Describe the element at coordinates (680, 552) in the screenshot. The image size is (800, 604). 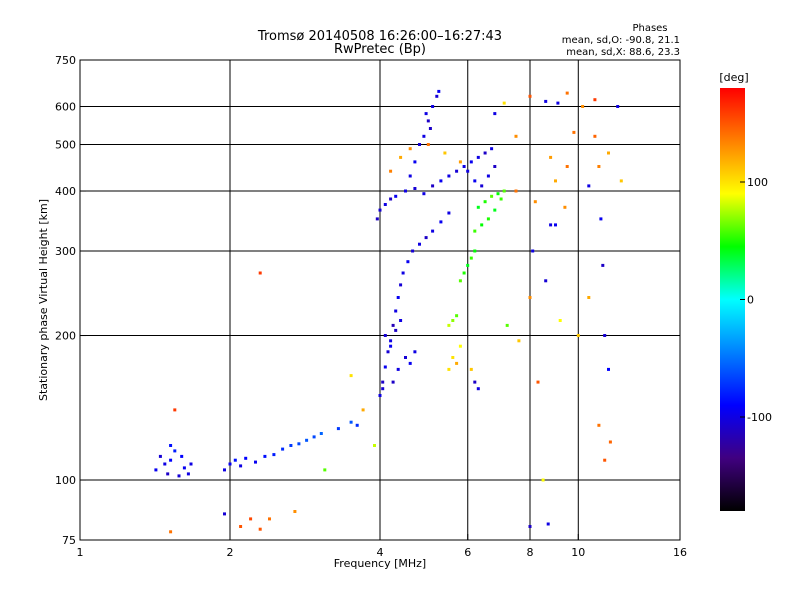
I see `x-tick-label: 16` at that location.